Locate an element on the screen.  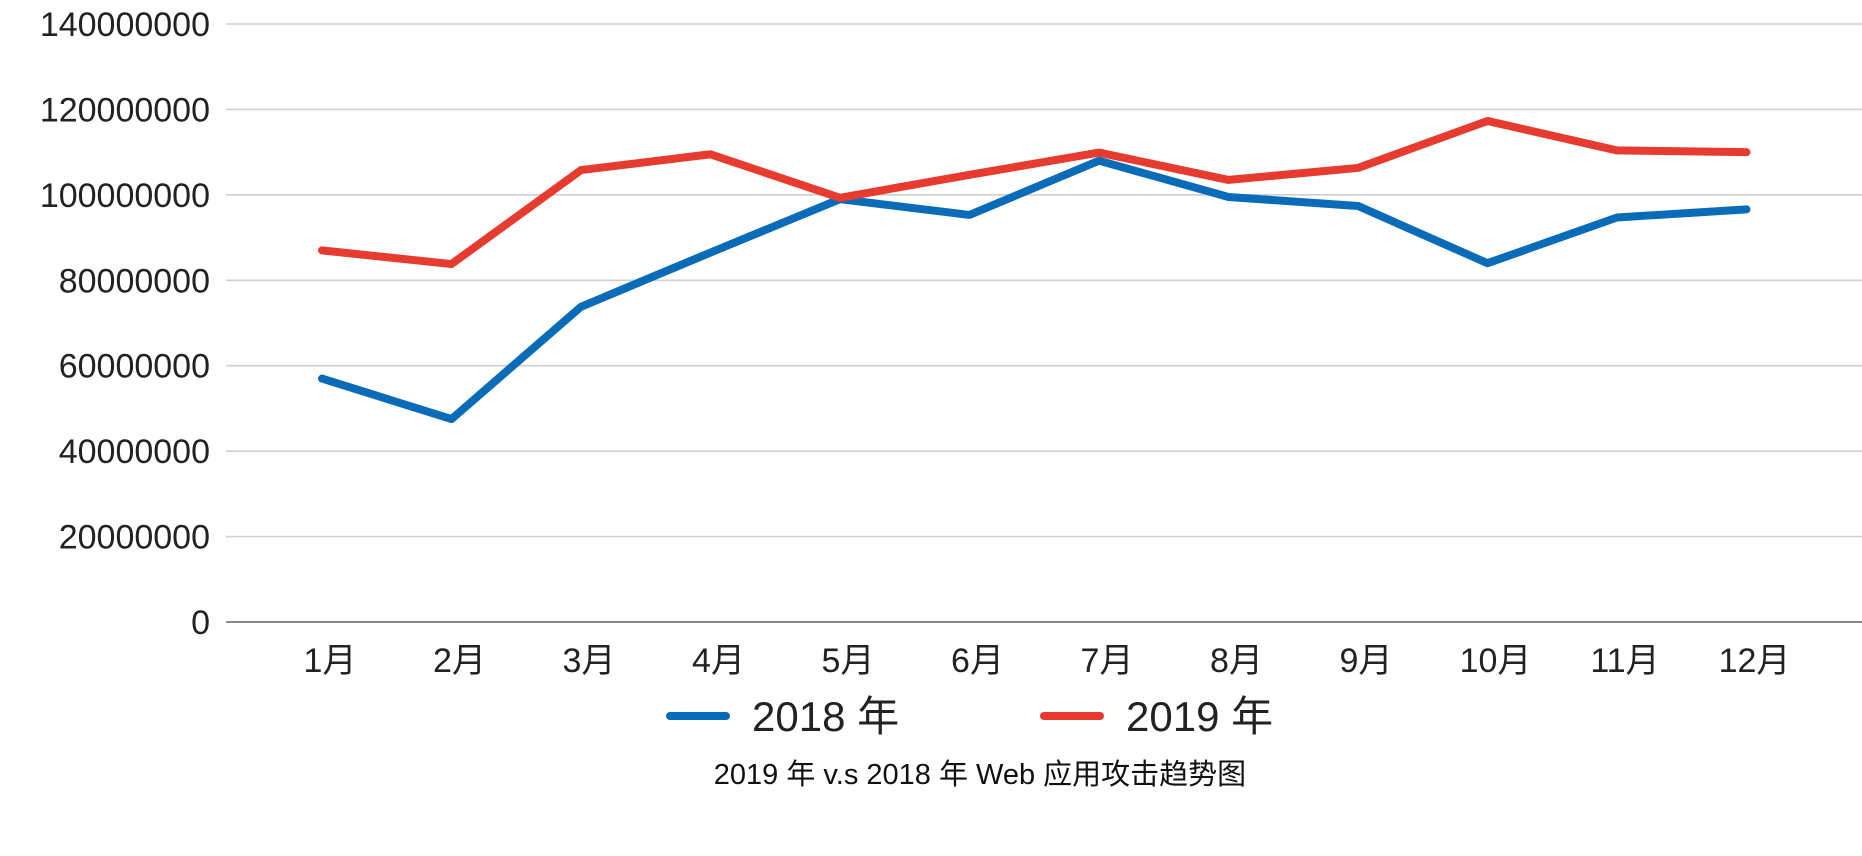
x-tick-label: 5月 is located at coordinates (848, 661).